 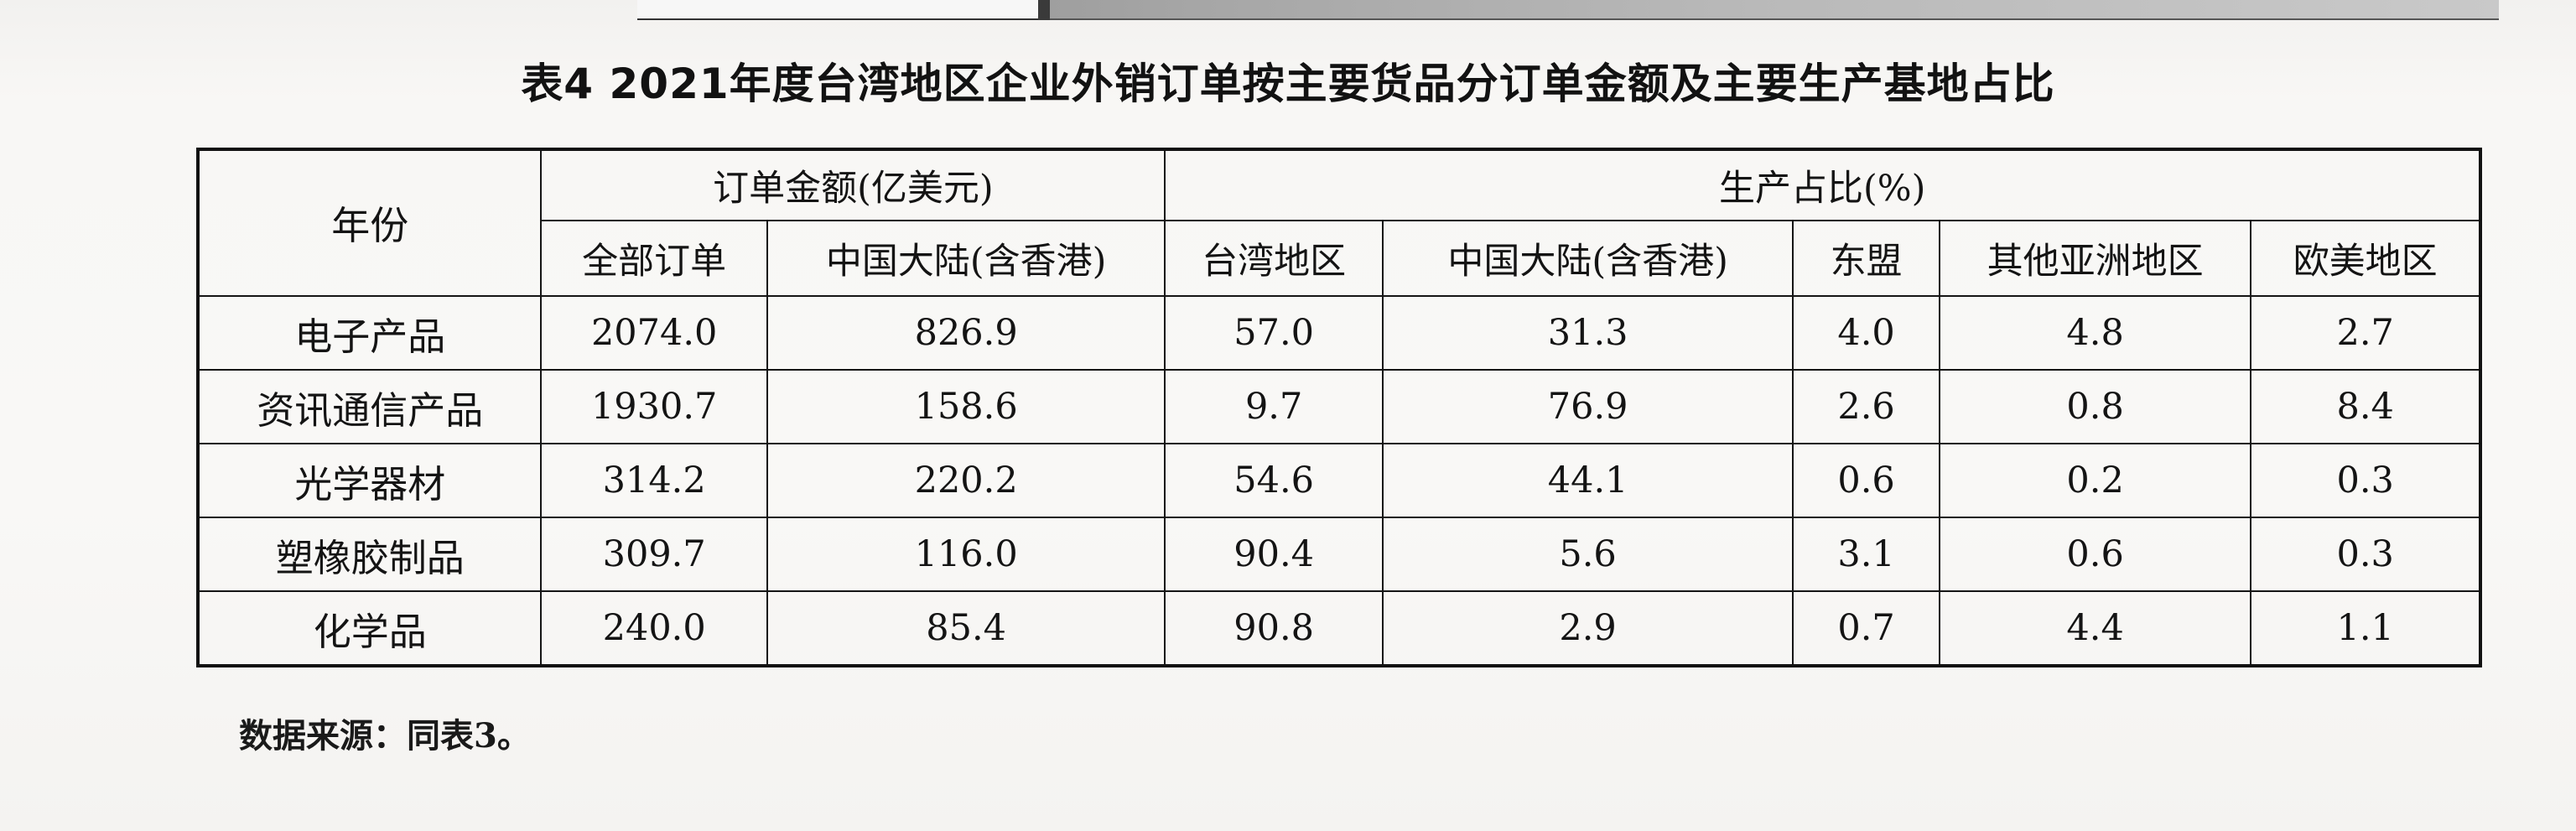 What do you see at coordinates (1274, 628) in the screenshot?
I see `table-cell: 90.8` at bounding box center [1274, 628].